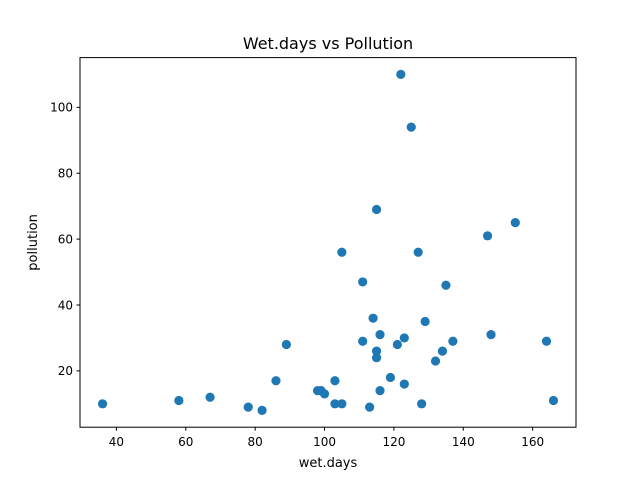 The height and width of the screenshot is (480, 640). I want to click on x-tick-label: 80, so click(255, 442).